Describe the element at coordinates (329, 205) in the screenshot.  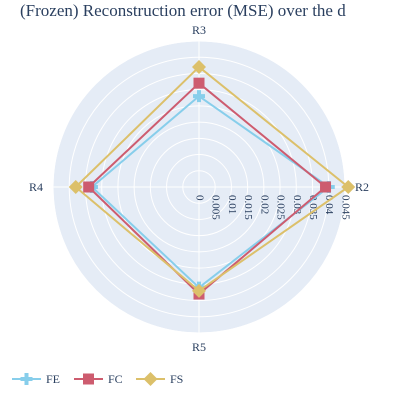
I see `radial-tick-label: 0.04` at that location.